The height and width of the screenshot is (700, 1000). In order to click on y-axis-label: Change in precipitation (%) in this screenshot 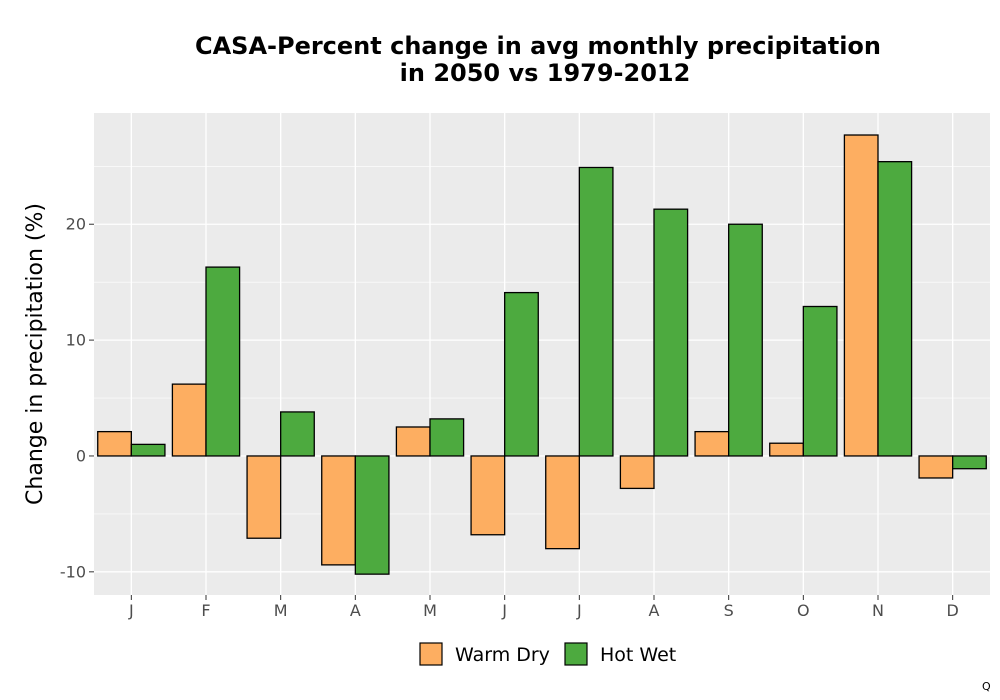, I will do `click(35, 354)`.